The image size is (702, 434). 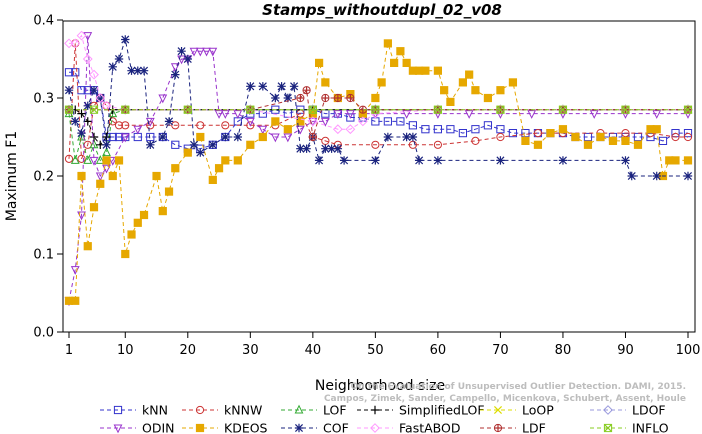 What do you see at coordinates (534, 427) in the screenshot?
I see `legend-label: LDF` at bounding box center [534, 427].